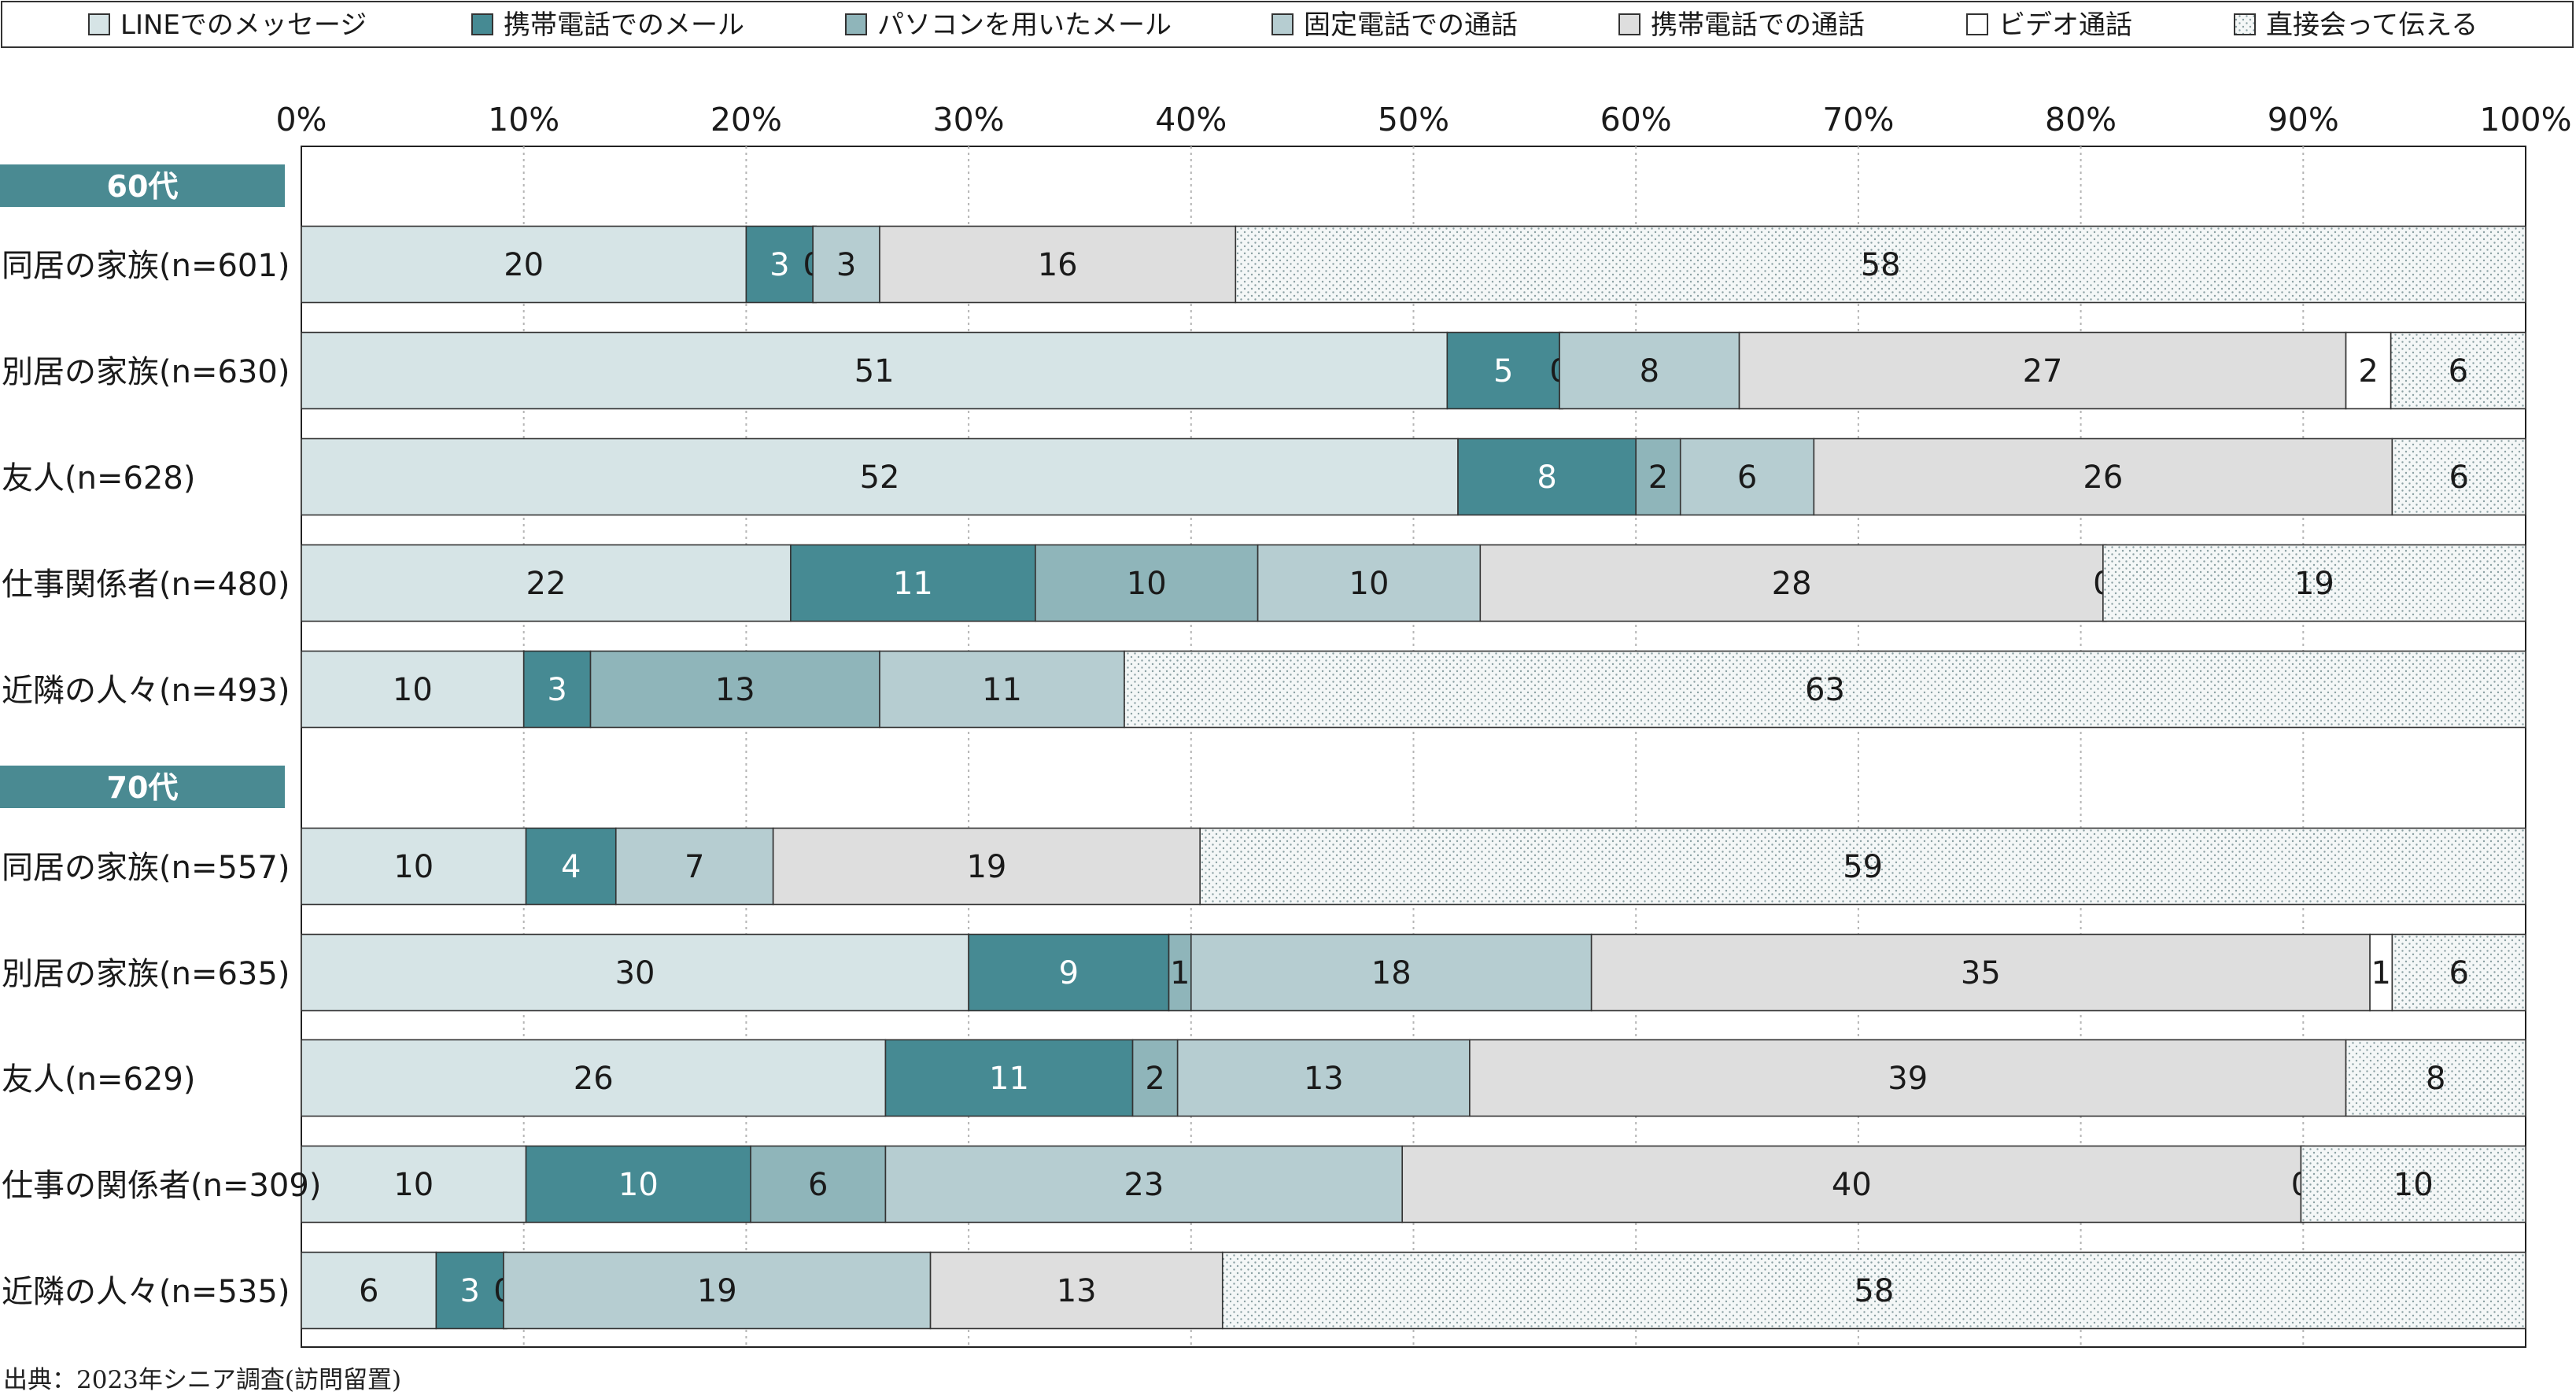 Image resolution: width=2576 pixels, height=1399 pixels. Describe the element at coordinates (546, 584) in the screenshot. I see `data-label: 22` at that location.